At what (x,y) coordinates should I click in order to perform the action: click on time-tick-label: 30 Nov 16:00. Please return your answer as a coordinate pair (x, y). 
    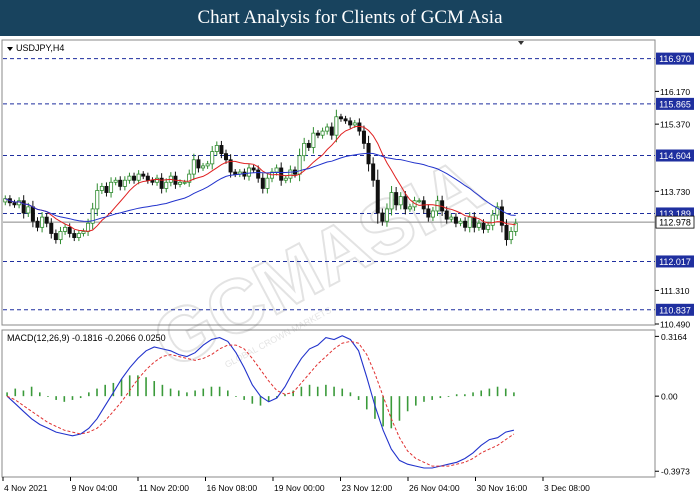
    Looking at the image, I should click on (502, 488).